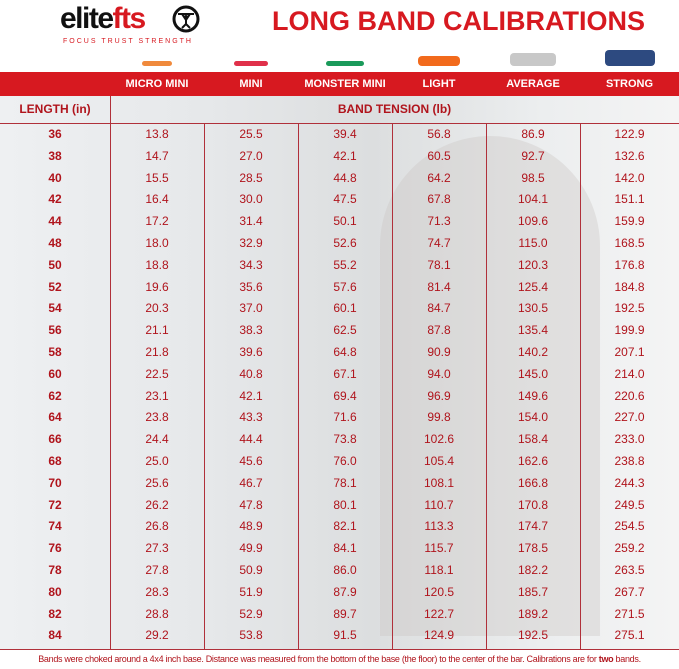 This screenshot has width=679, height=669. Describe the element at coordinates (533, 504) in the screenshot. I see `tension-cell: 170.8` at that location.